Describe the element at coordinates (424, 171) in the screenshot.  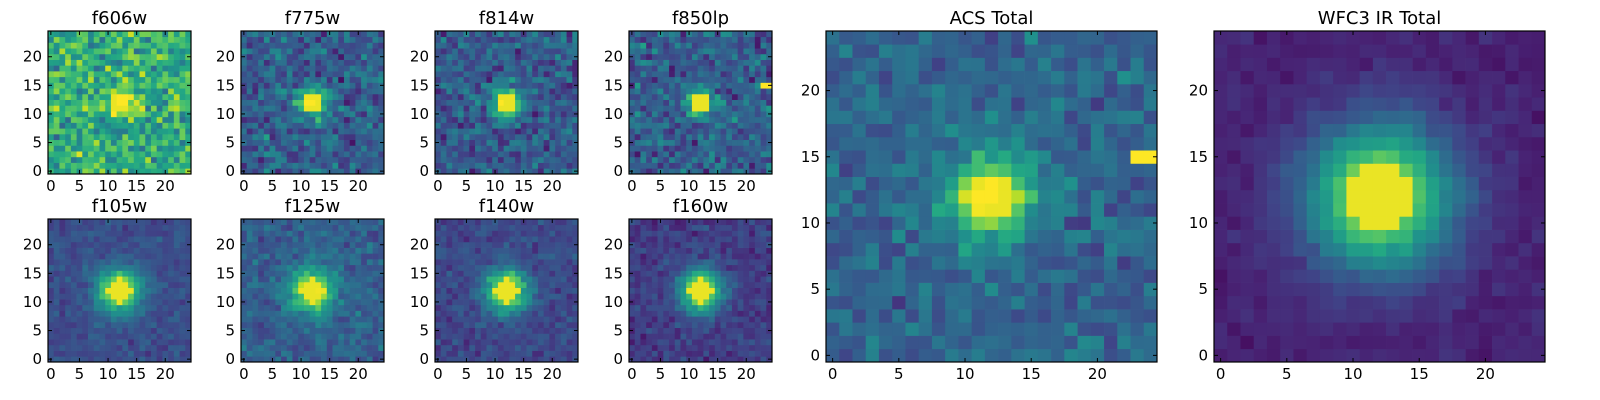
I see `y-tick-label: 0` at that location.